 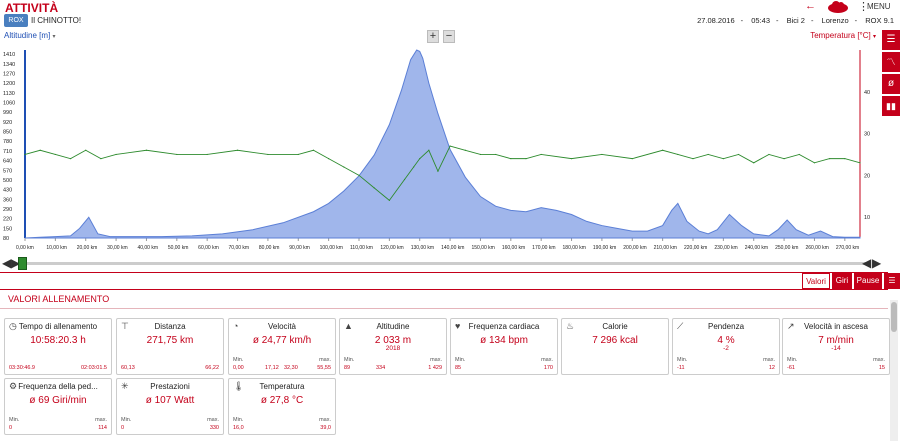 I want to click on arrow-left-icon: ←, so click(x=810, y=6).